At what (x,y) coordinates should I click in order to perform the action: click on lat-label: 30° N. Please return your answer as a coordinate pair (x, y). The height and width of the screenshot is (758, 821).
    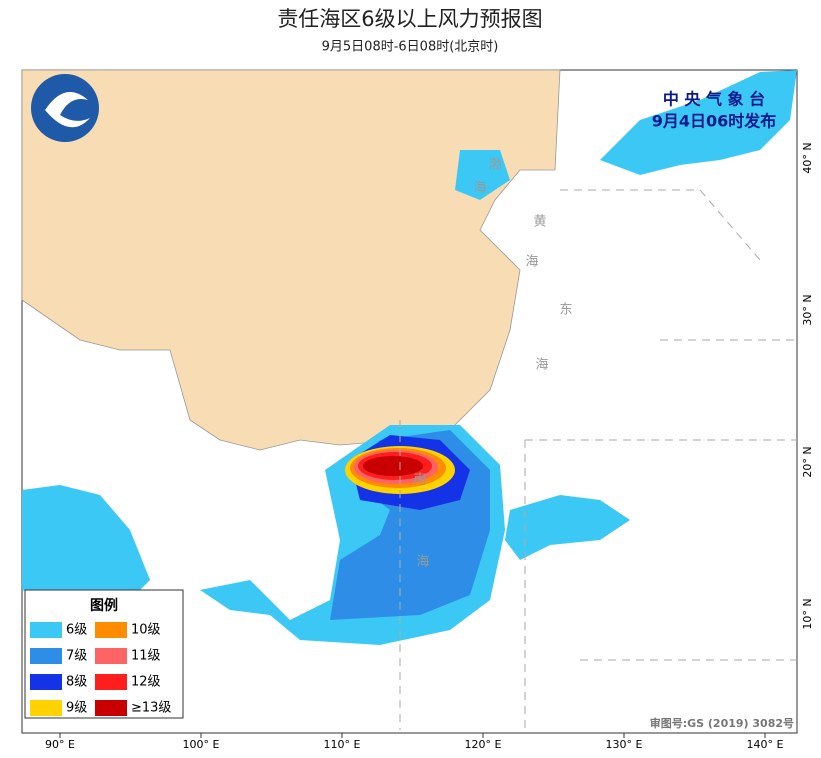
    Looking at the image, I should click on (807, 309).